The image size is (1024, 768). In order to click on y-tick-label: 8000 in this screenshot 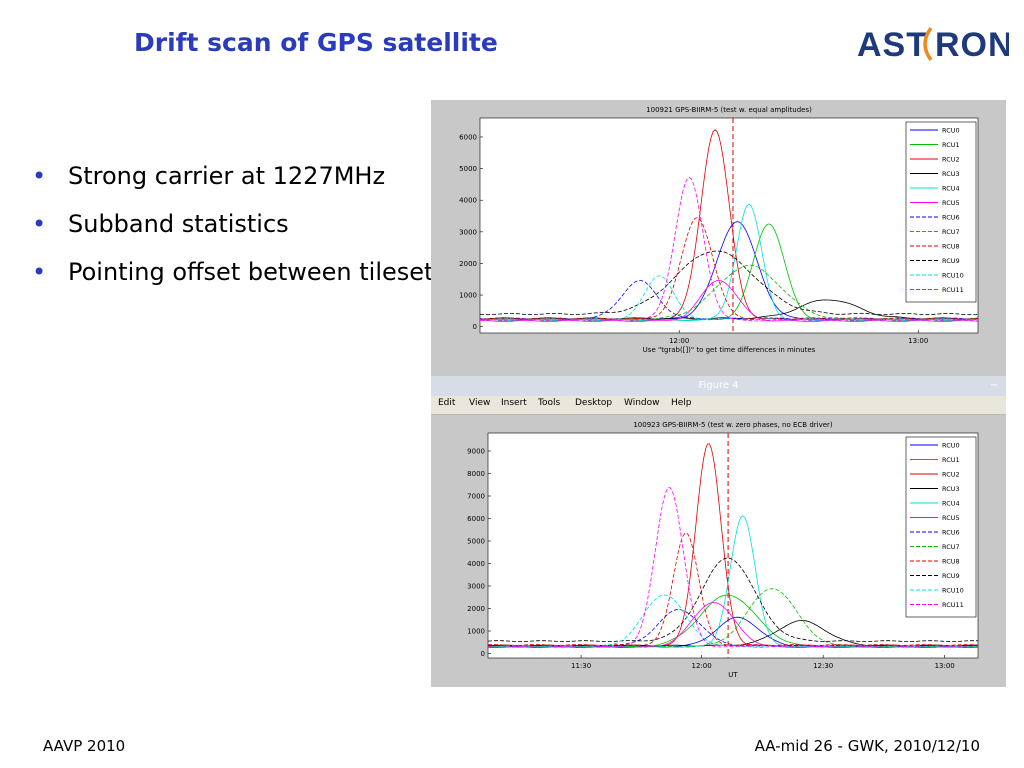, I will do `click(476, 474)`.